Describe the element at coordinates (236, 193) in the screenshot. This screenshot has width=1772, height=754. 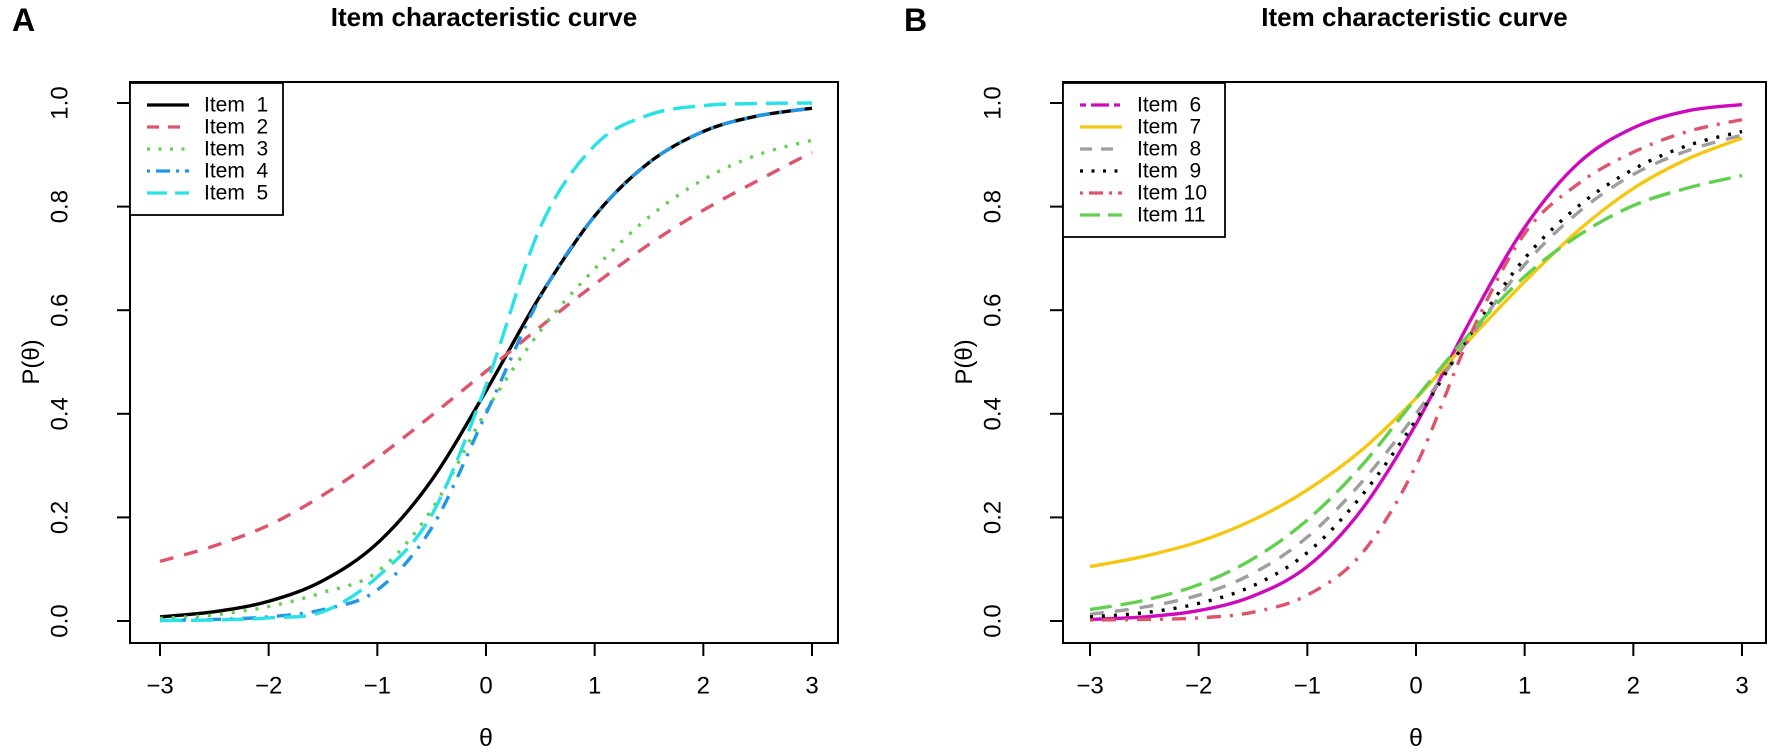
I see `legend-label: Item 5` at that location.